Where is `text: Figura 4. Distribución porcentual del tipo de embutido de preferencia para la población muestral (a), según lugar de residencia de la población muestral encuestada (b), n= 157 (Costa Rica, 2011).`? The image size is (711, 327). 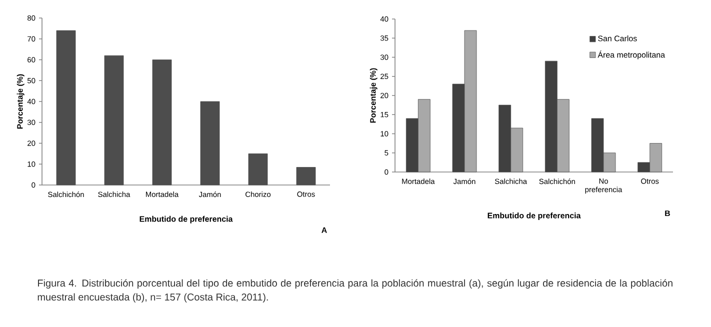
text: Figura 4. Distribución porcentual del tipo de embutido de preferencia para la población muestral (a), según lugar de residencia de la población muestral encuestada (b), n= 157 (Costa Rica, 2011). is located at coordinates (355, 291).